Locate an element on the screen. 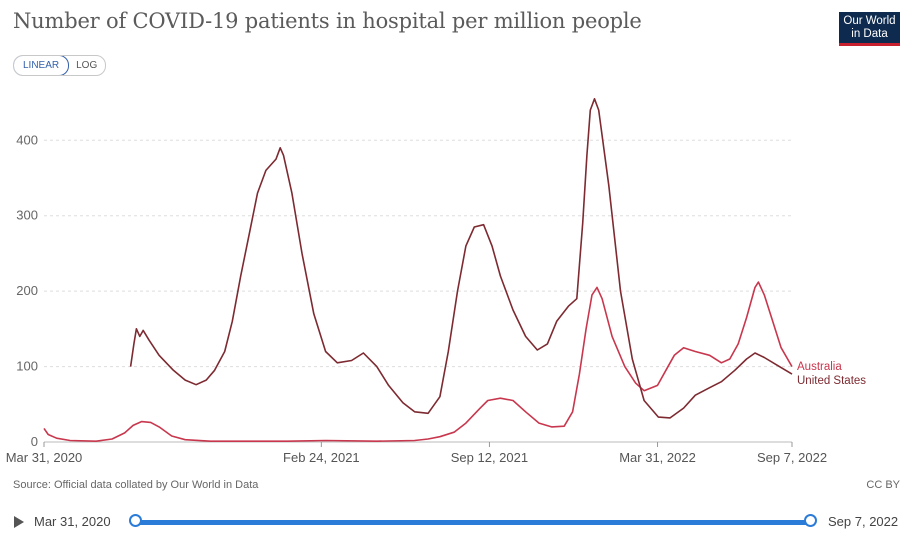 Image resolution: width=910 pixels, height=537 pixels. y-tick-label: 300 is located at coordinates (27, 215).